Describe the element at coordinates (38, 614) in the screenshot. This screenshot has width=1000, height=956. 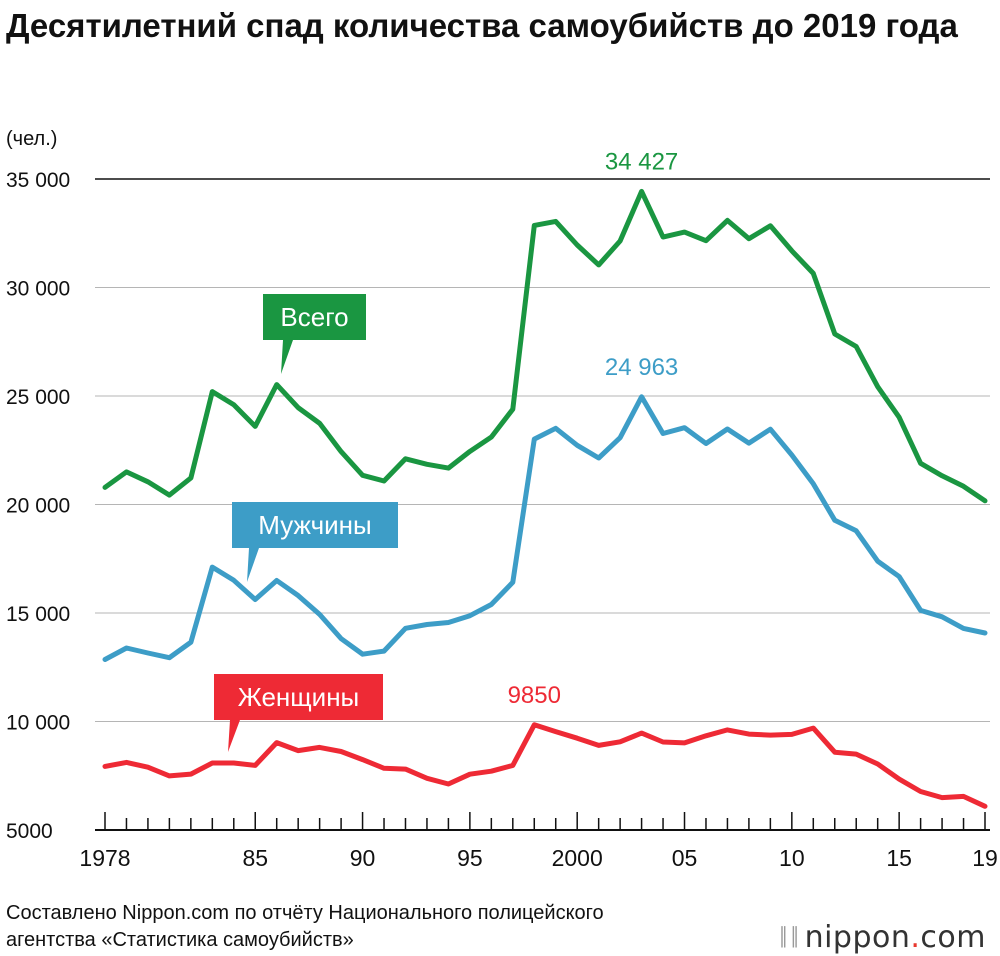
I see `y-tick-label: 15 000` at that location.